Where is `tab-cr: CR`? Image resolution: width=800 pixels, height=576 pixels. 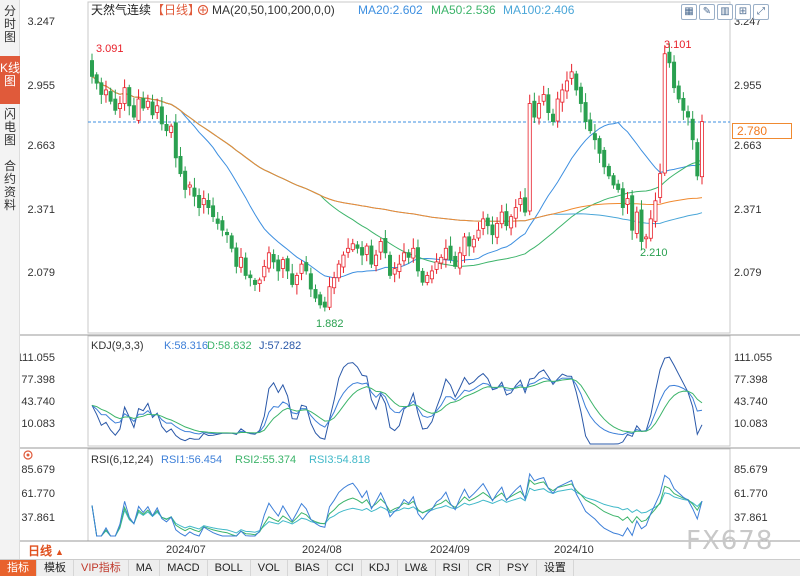
tab-cr: CR is located at coordinates (484, 568).